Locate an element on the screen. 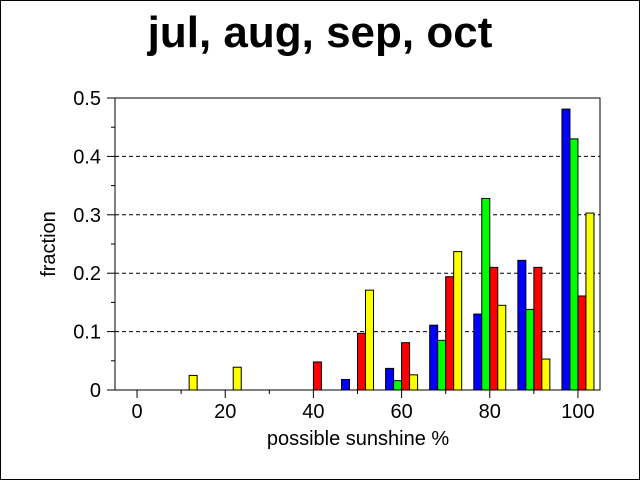 This screenshot has width=640, height=480. y-tick-label: 0.3 is located at coordinates (87, 216).